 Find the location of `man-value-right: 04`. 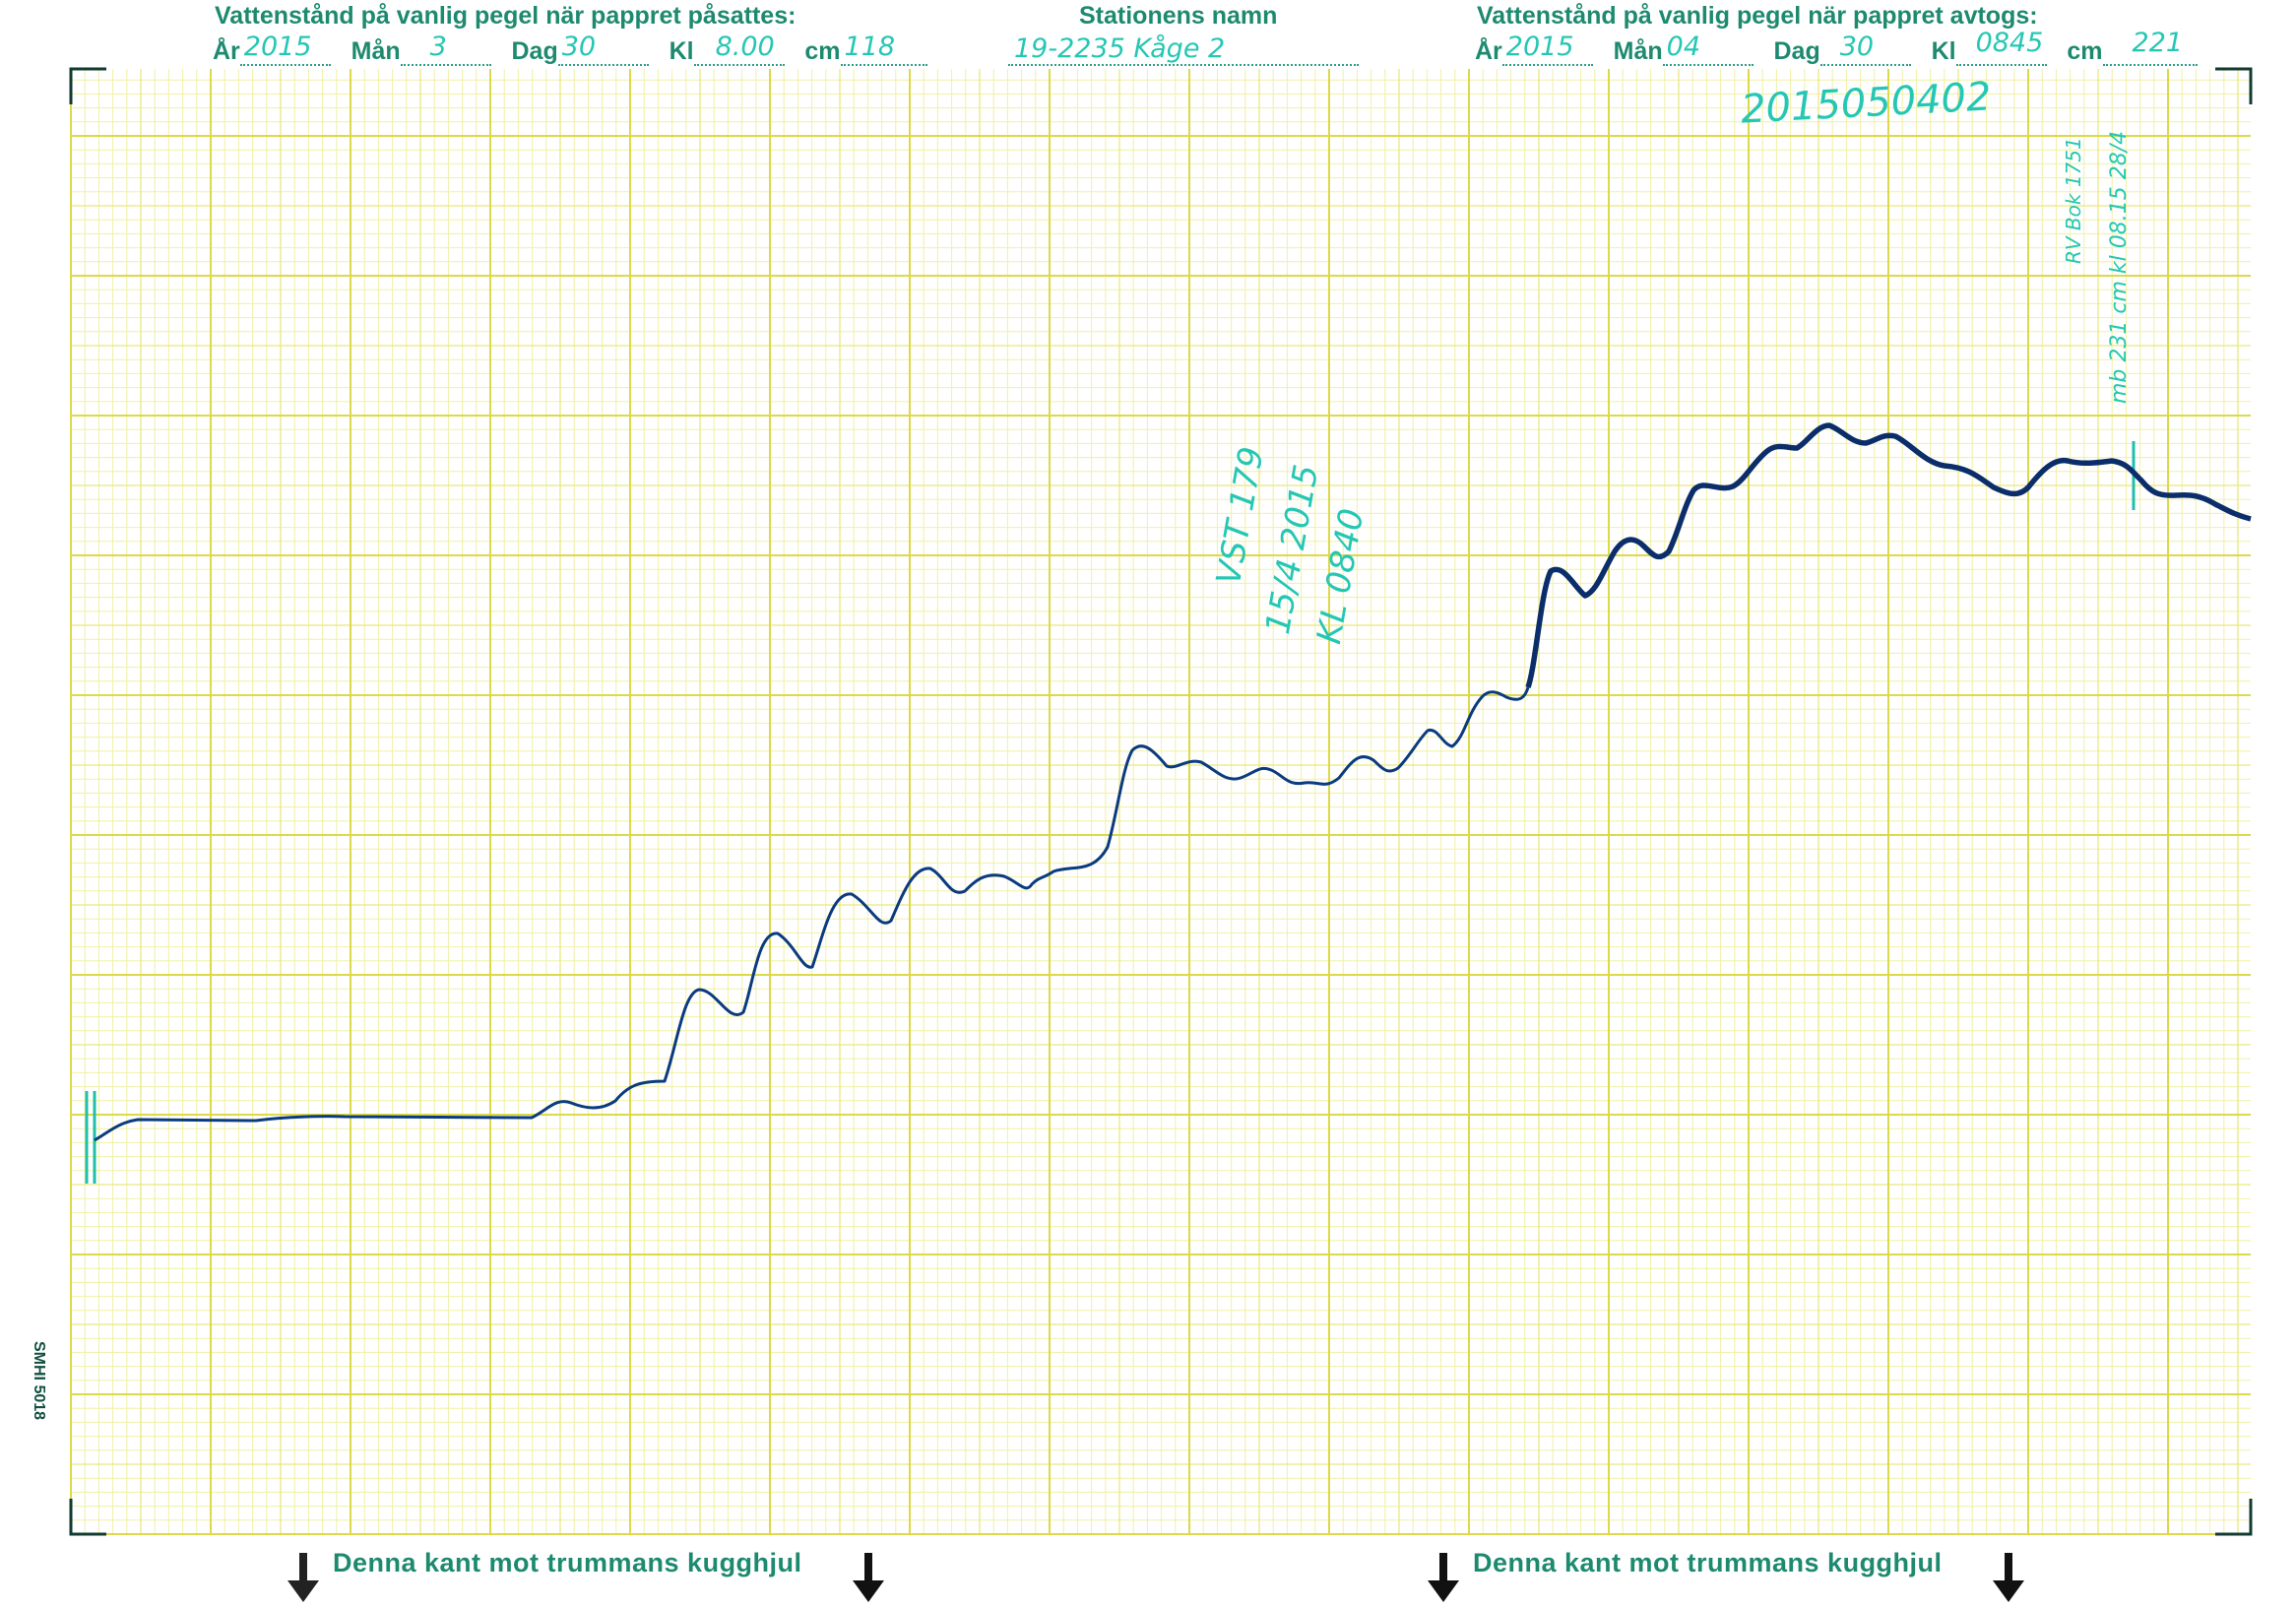

man-value-right: 04 is located at coordinates (1683, 47).